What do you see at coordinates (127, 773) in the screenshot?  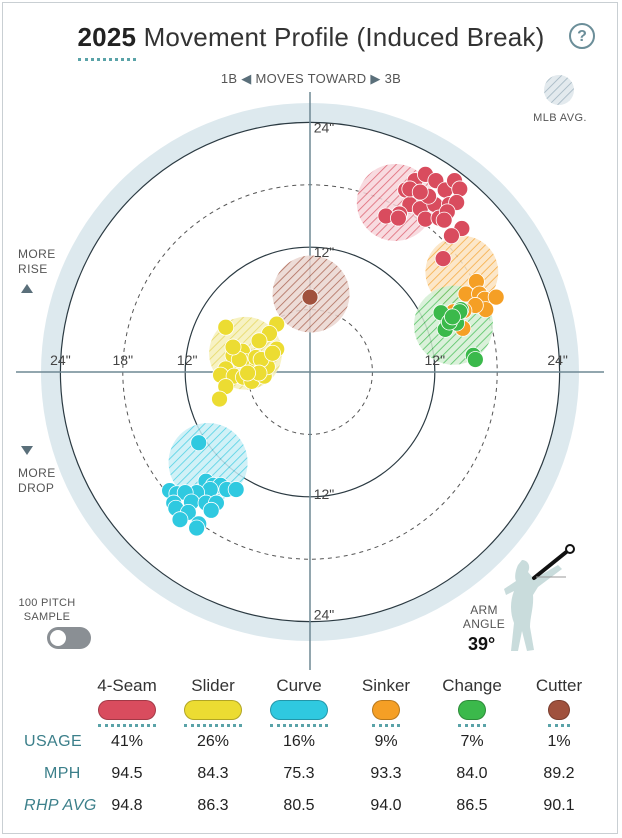 I see `4seam-mph: 94.5` at bounding box center [127, 773].